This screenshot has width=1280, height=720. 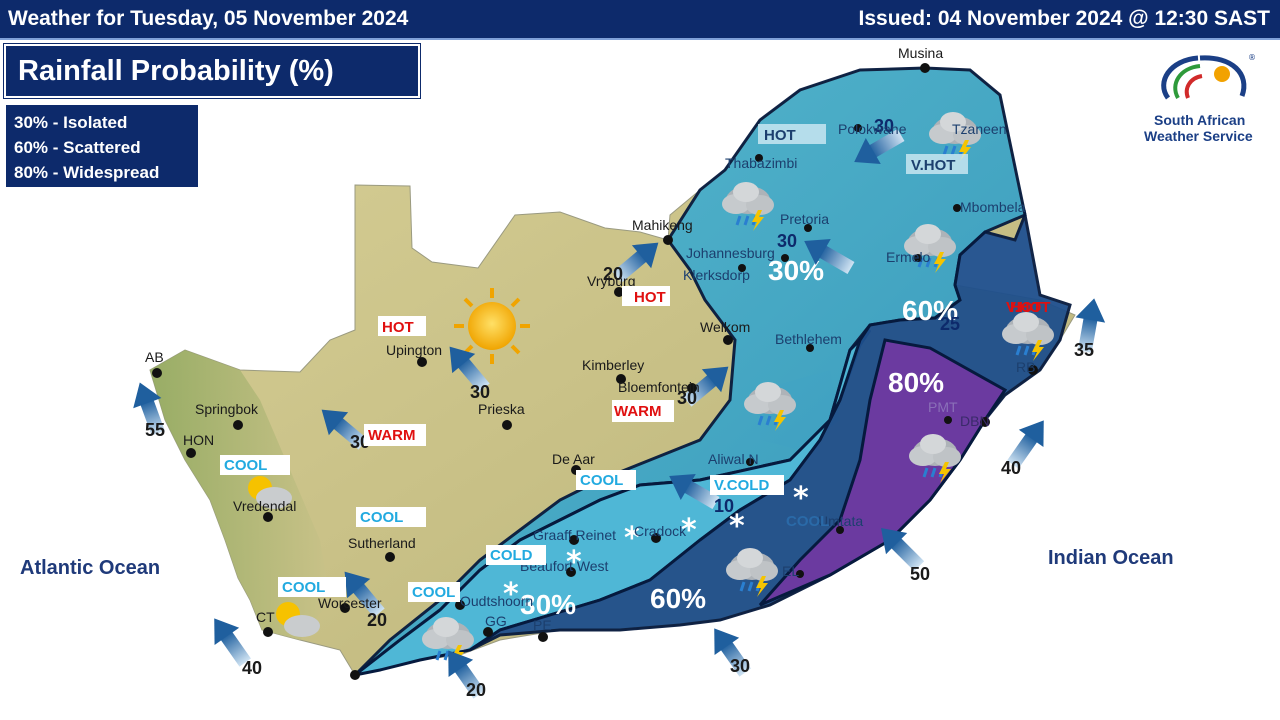 I want to click on town-label: RB, so click(x=1025, y=367).